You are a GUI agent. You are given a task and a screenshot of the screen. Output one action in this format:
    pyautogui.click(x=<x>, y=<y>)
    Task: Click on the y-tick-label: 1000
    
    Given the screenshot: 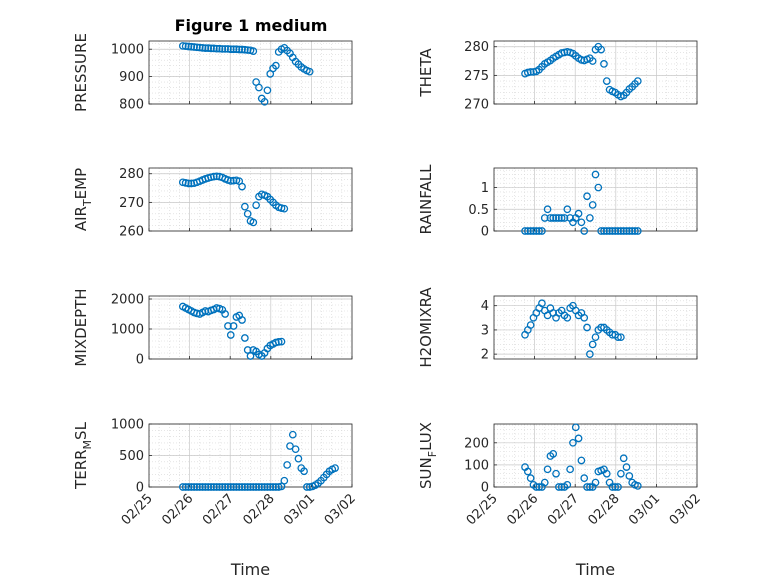 What is the action you would take?
    pyautogui.click(x=127, y=425)
    